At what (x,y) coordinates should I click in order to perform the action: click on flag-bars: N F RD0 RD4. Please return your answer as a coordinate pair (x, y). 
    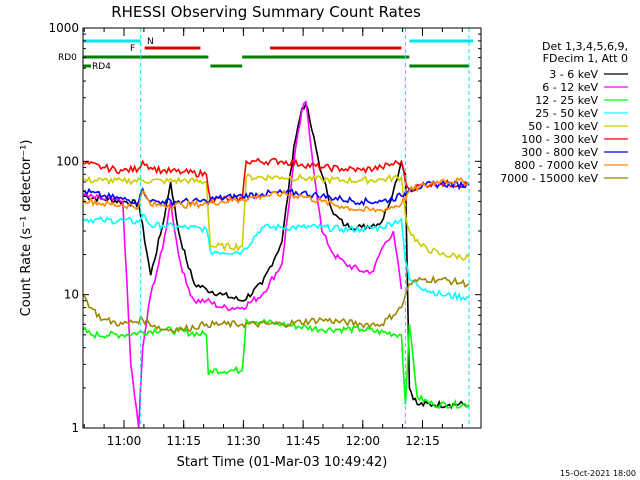
    Looking at the image, I should click on (266, 54).